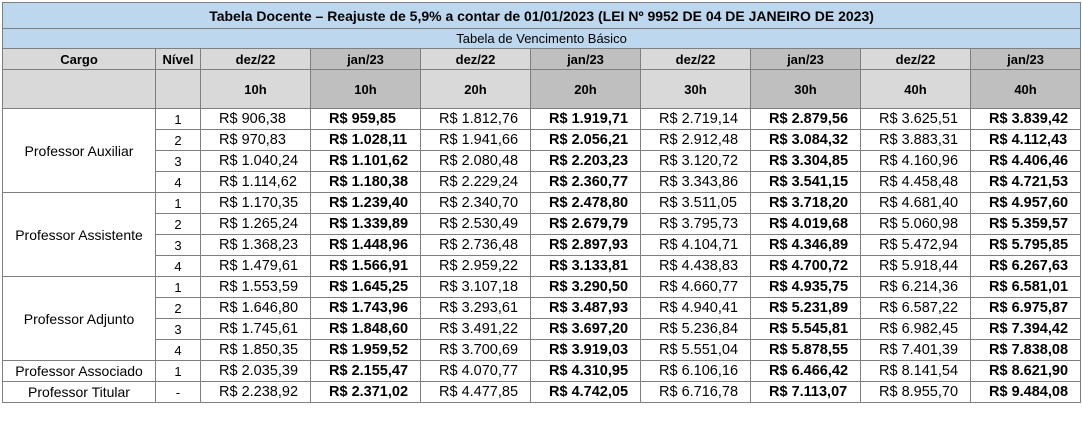 The width and height of the screenshot is (1082, 428). I want to click on salary-dez22-cell: R$ 1.646,80, so click(255, 308).